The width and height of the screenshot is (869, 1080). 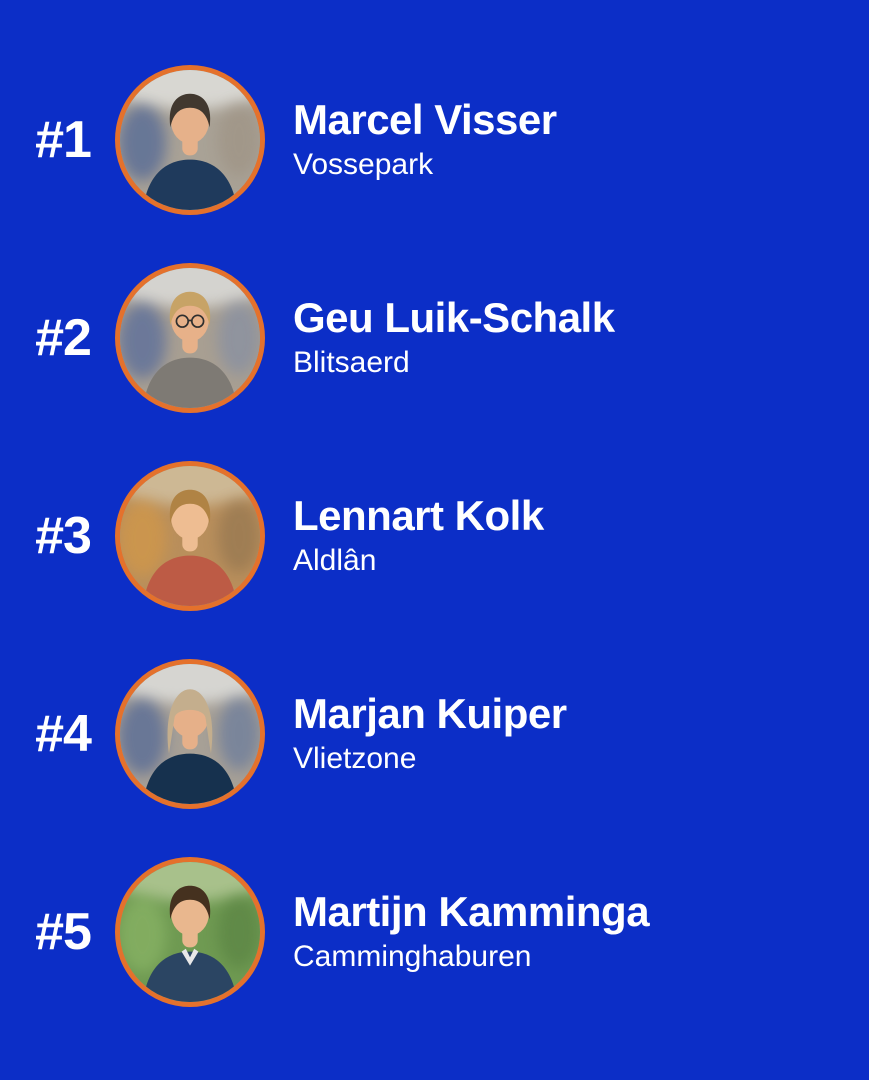 I want to click on person-info: Marjan Kuiper Vlietzone, so click(x=430, y=734).